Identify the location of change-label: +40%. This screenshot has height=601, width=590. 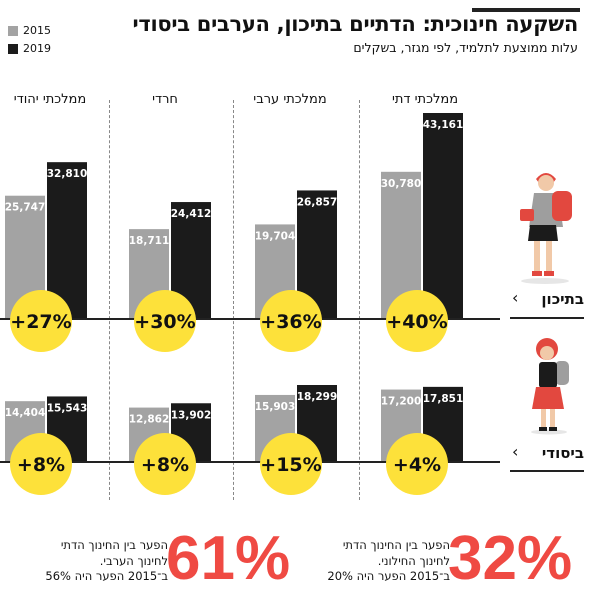
(416, 322).